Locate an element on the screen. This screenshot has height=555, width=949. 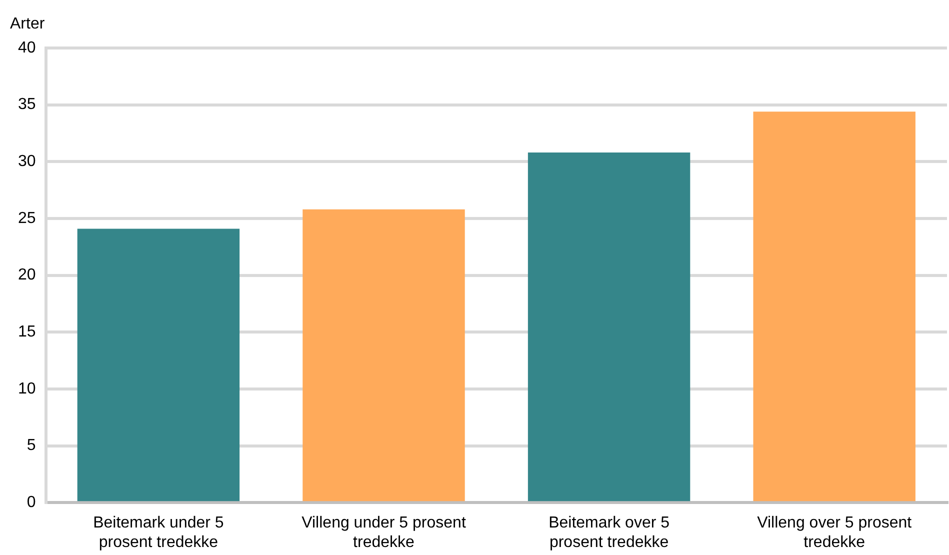
y-tick-label: 30 is located at coordinates (27, 161).